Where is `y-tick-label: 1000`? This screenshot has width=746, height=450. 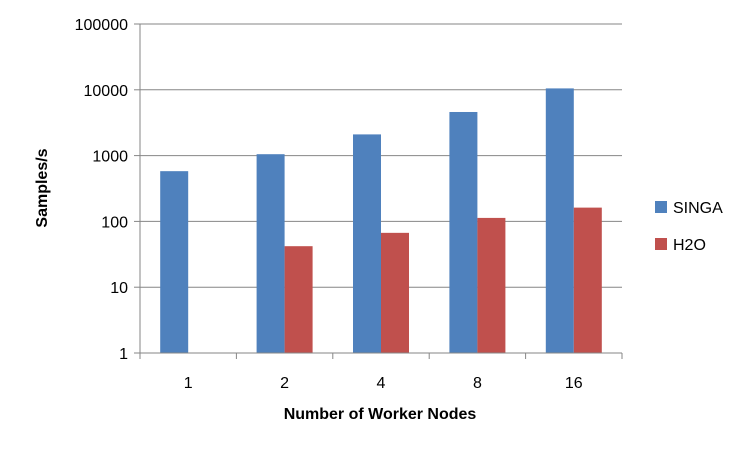 y-tick-label: 1000 is located at coordinates (110, 157).